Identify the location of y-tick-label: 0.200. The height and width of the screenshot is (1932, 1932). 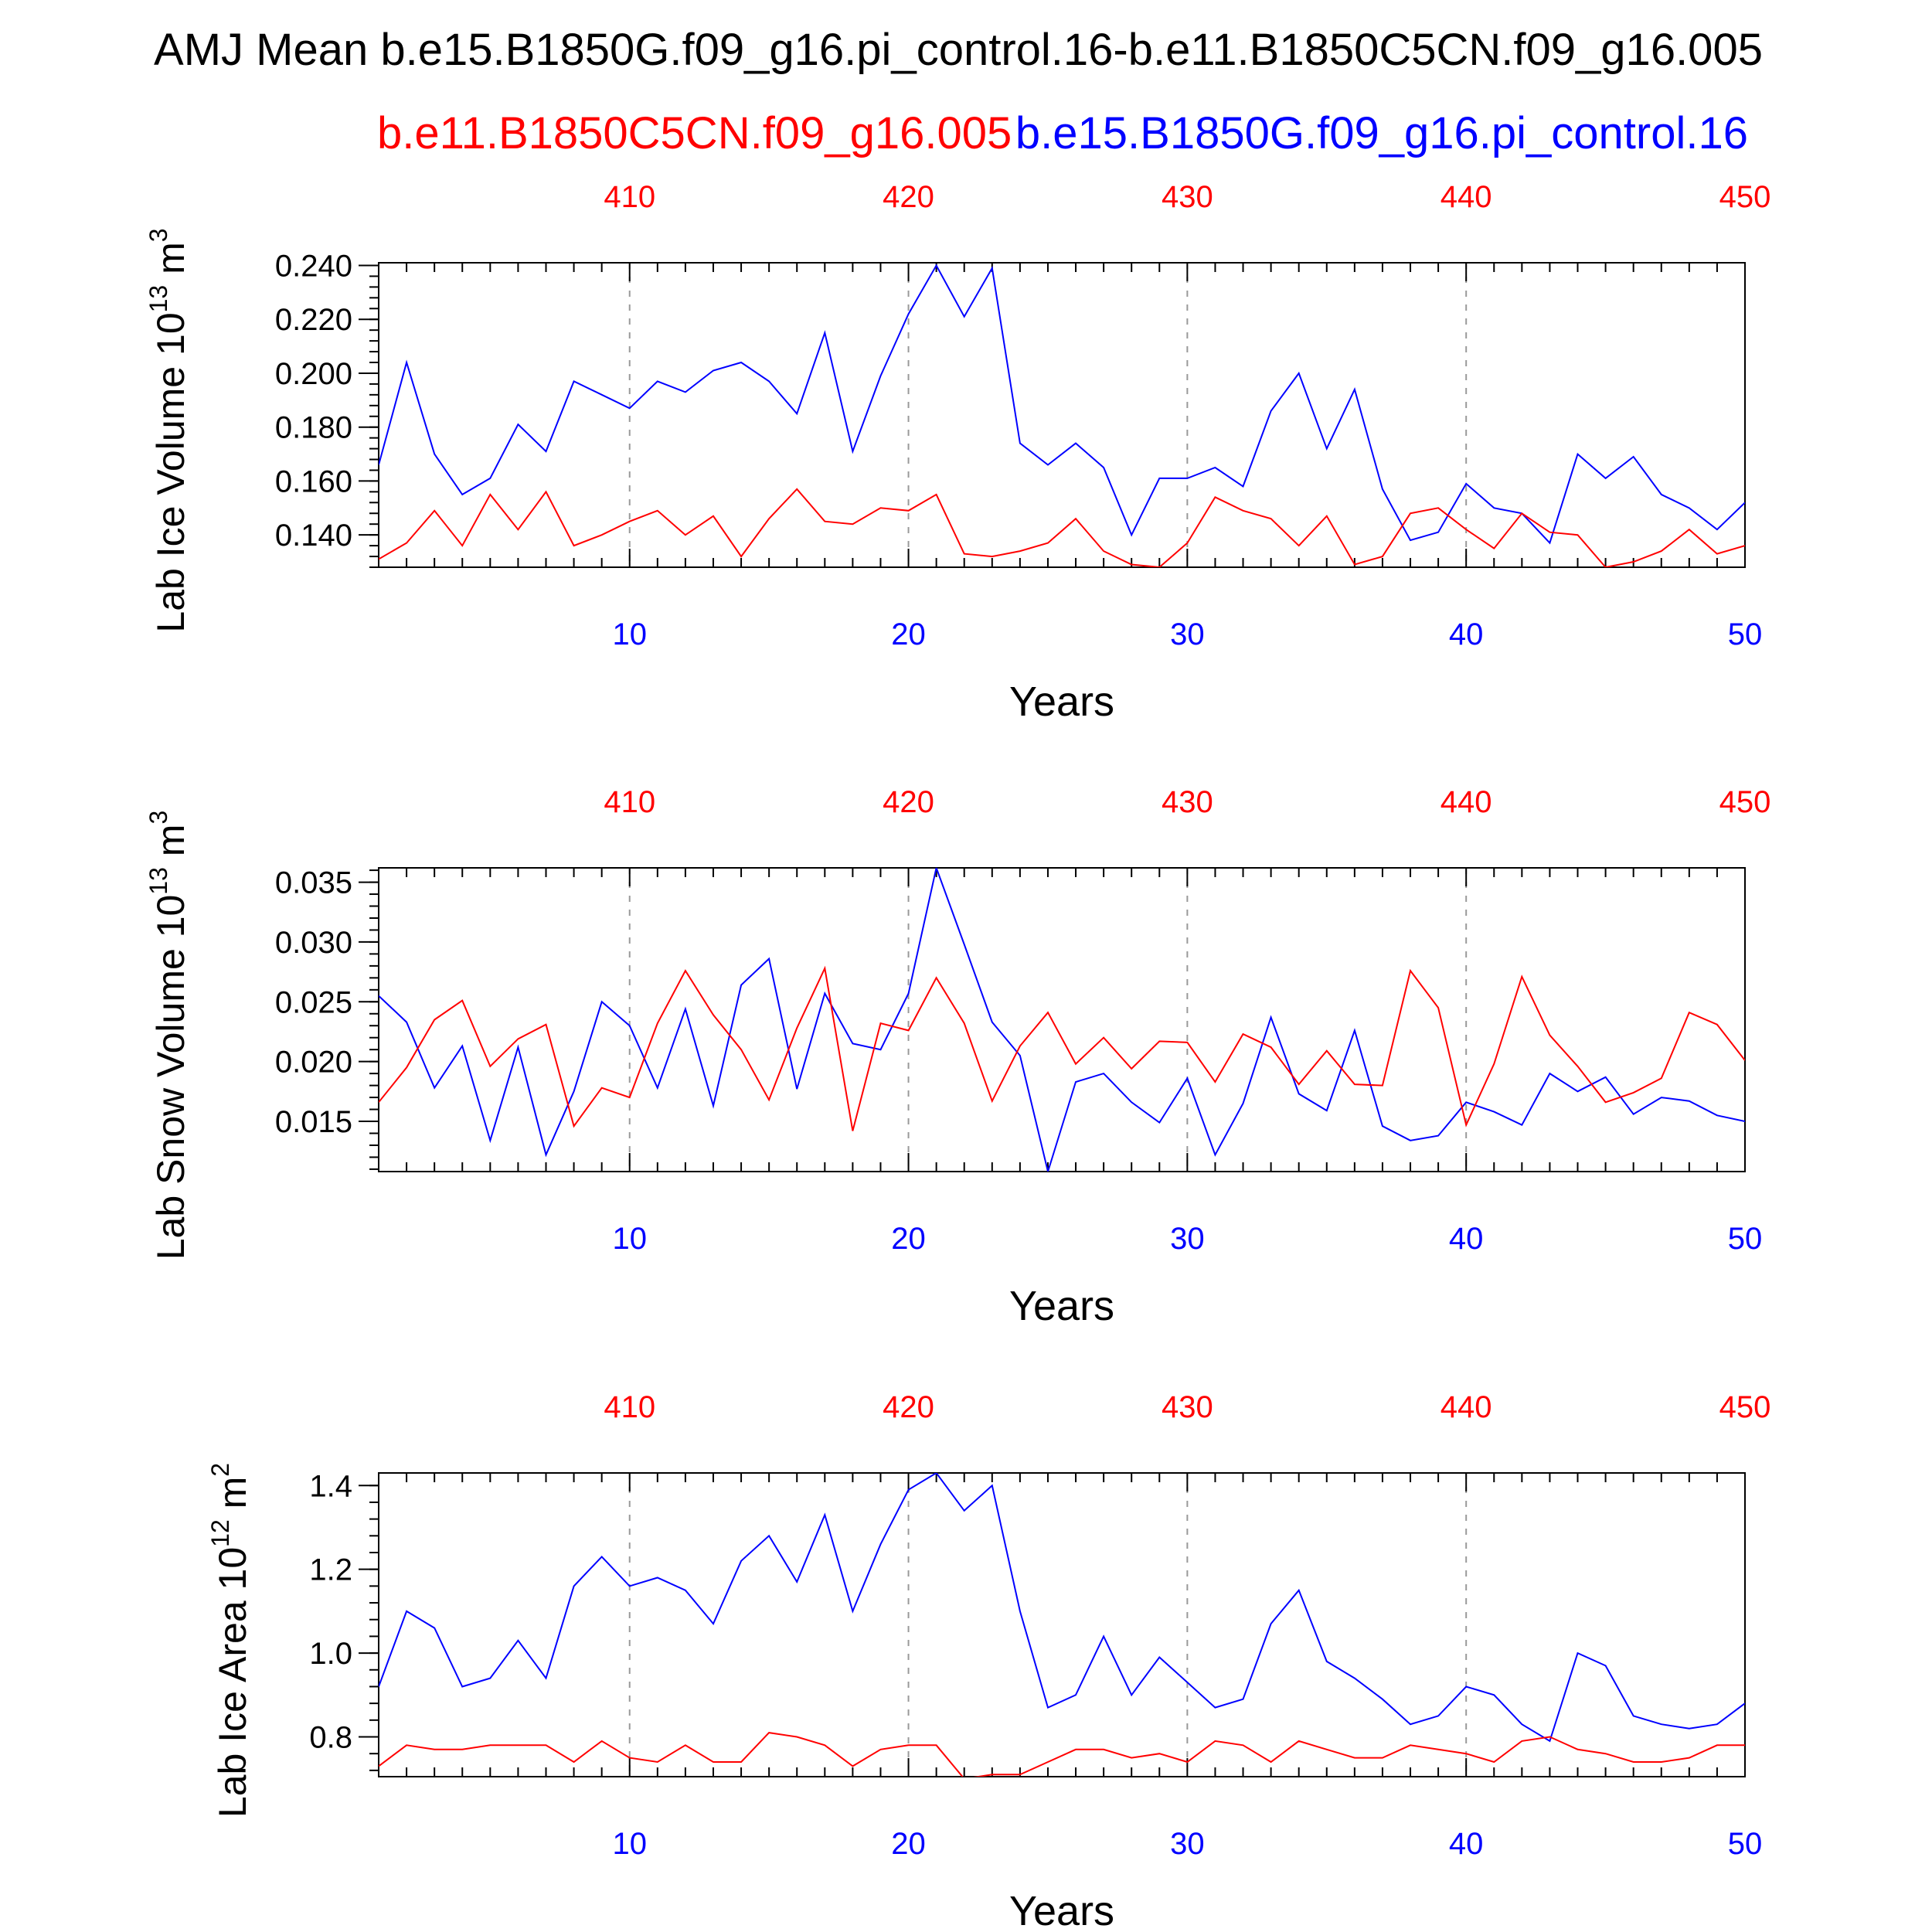
(314, 374).